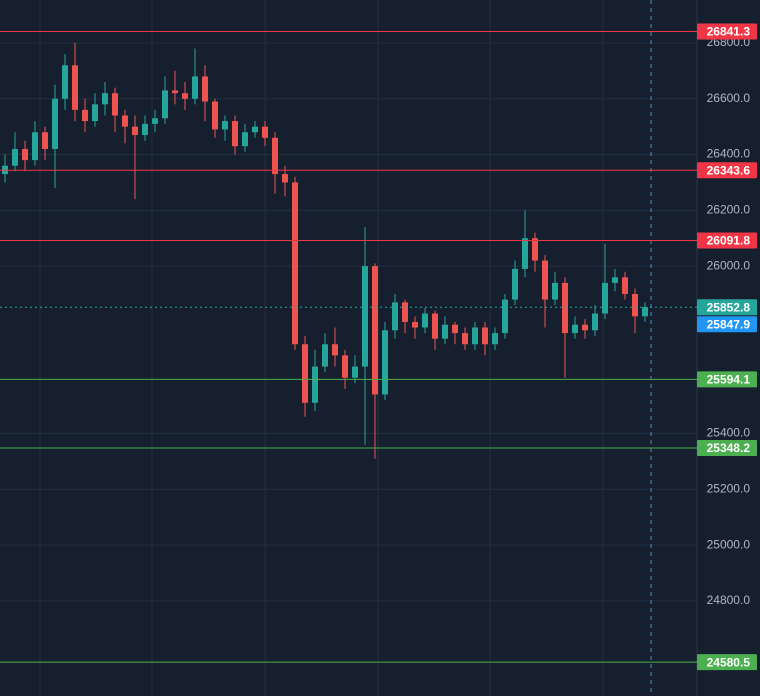 The image size is (760, 696). I want to click on price-tag-label: 25847.9, so click(729, 324).